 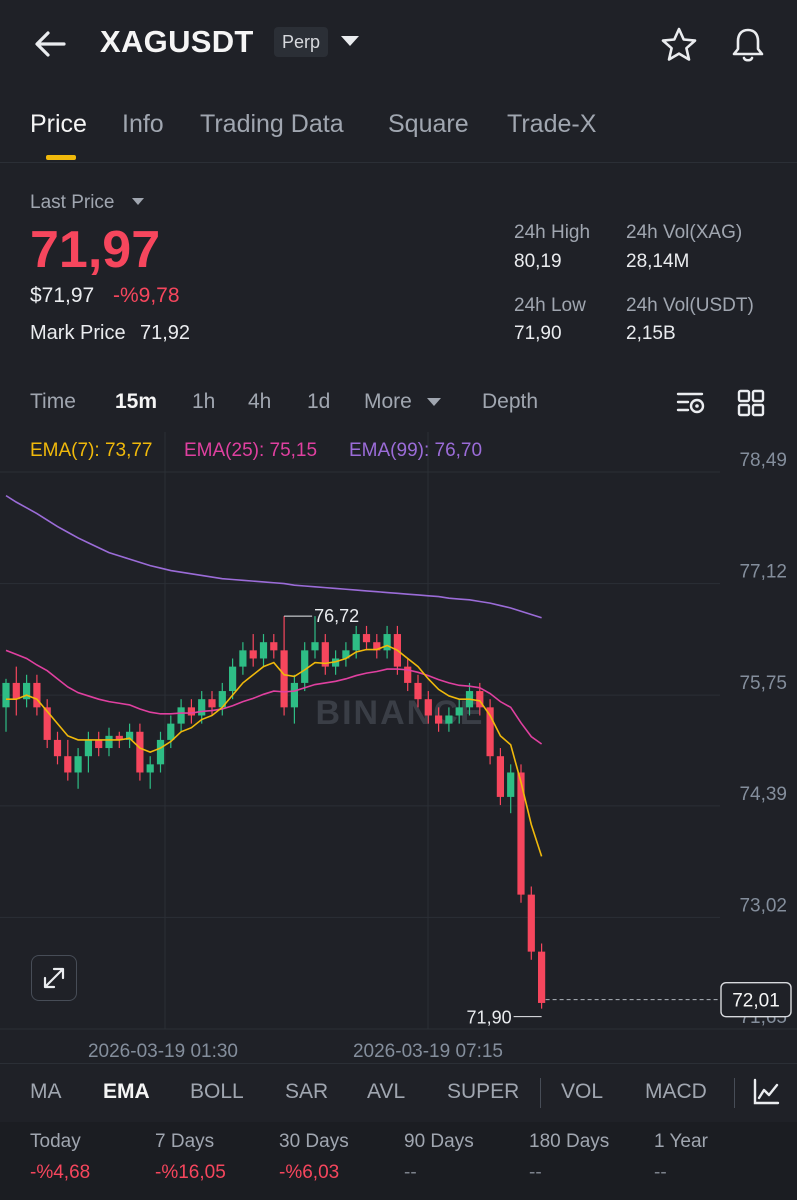 What do you see at coordinates (163, 1051) in the screenshot?
I see `x-axis-tick: 2026-03-19 01:30` at bounding box center [163, 1051].